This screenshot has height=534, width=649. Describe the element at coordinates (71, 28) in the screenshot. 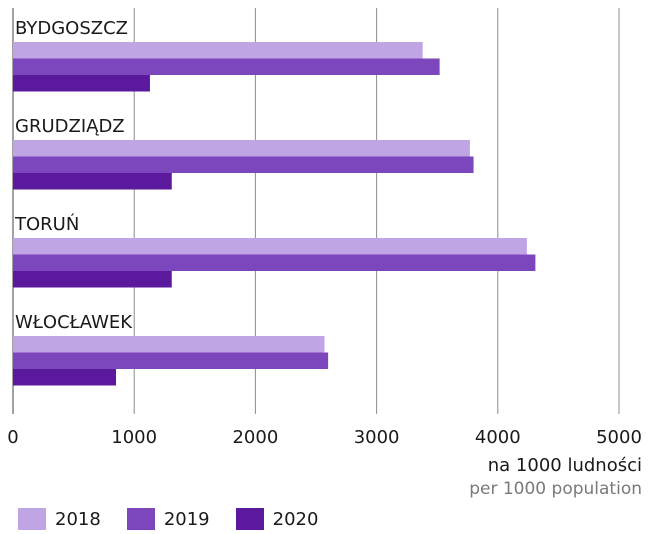

I see `category-label: BYDGOSZCZ` at that location.